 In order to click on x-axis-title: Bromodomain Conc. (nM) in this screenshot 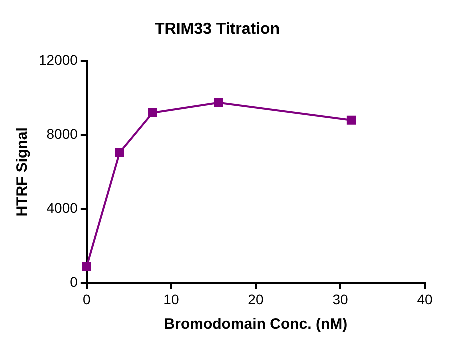, I will do `click(256, 325)`.